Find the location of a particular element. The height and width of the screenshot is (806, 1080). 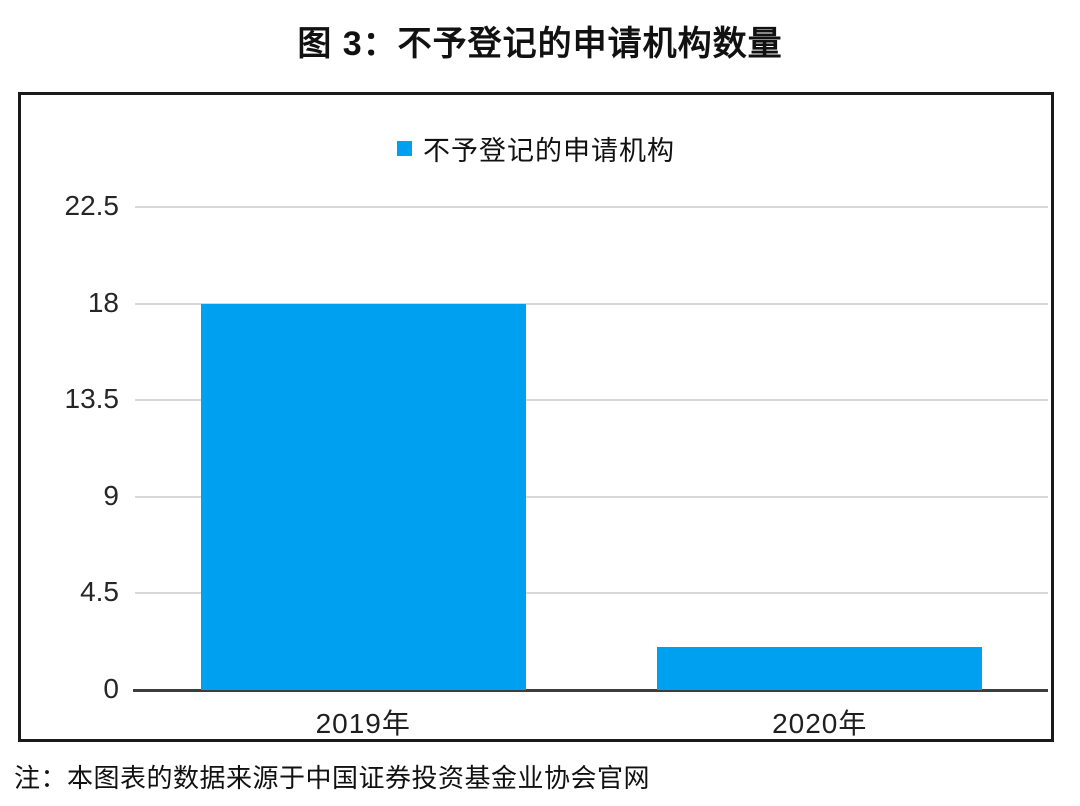

legend-square-swatch-icon is located at coordinates (404, 148).